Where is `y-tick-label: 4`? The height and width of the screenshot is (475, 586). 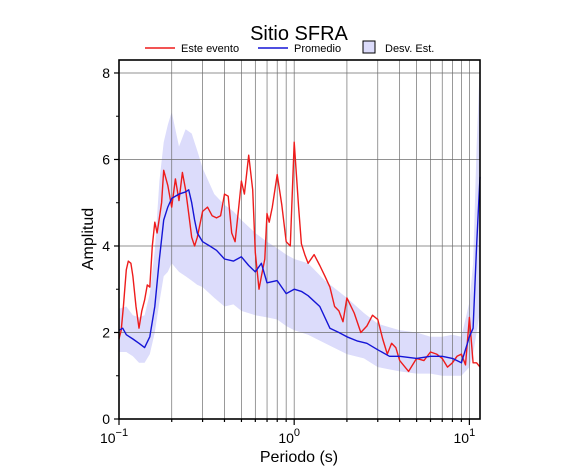
y-tick-label: 4 is located at coordinates (106, 246).